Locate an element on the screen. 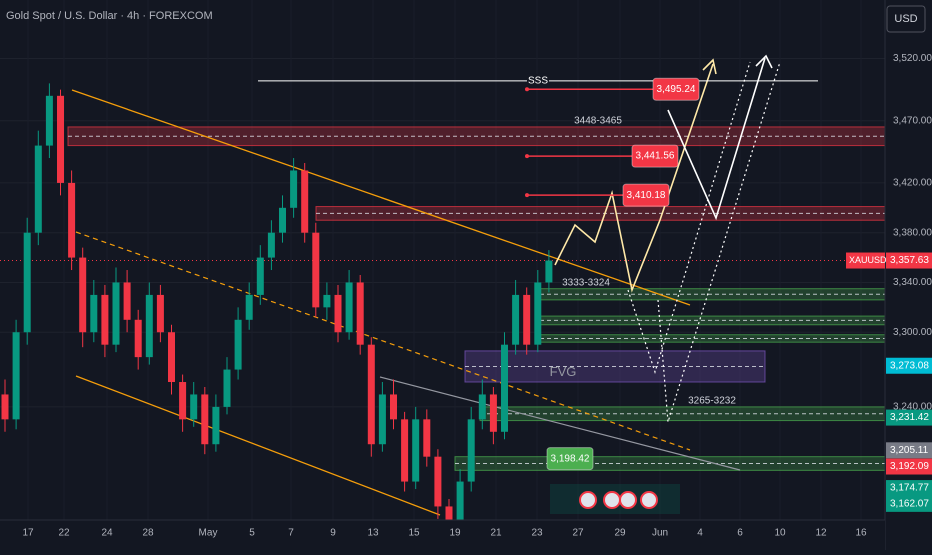  level-label: SSS is located at coordinates (538, 81).